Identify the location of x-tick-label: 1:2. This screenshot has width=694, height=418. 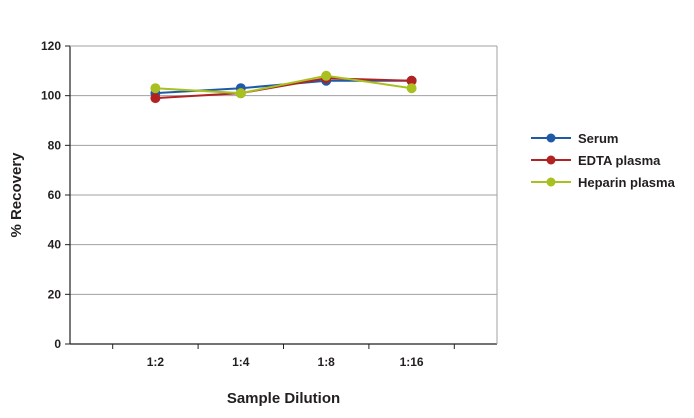
(156, 362).